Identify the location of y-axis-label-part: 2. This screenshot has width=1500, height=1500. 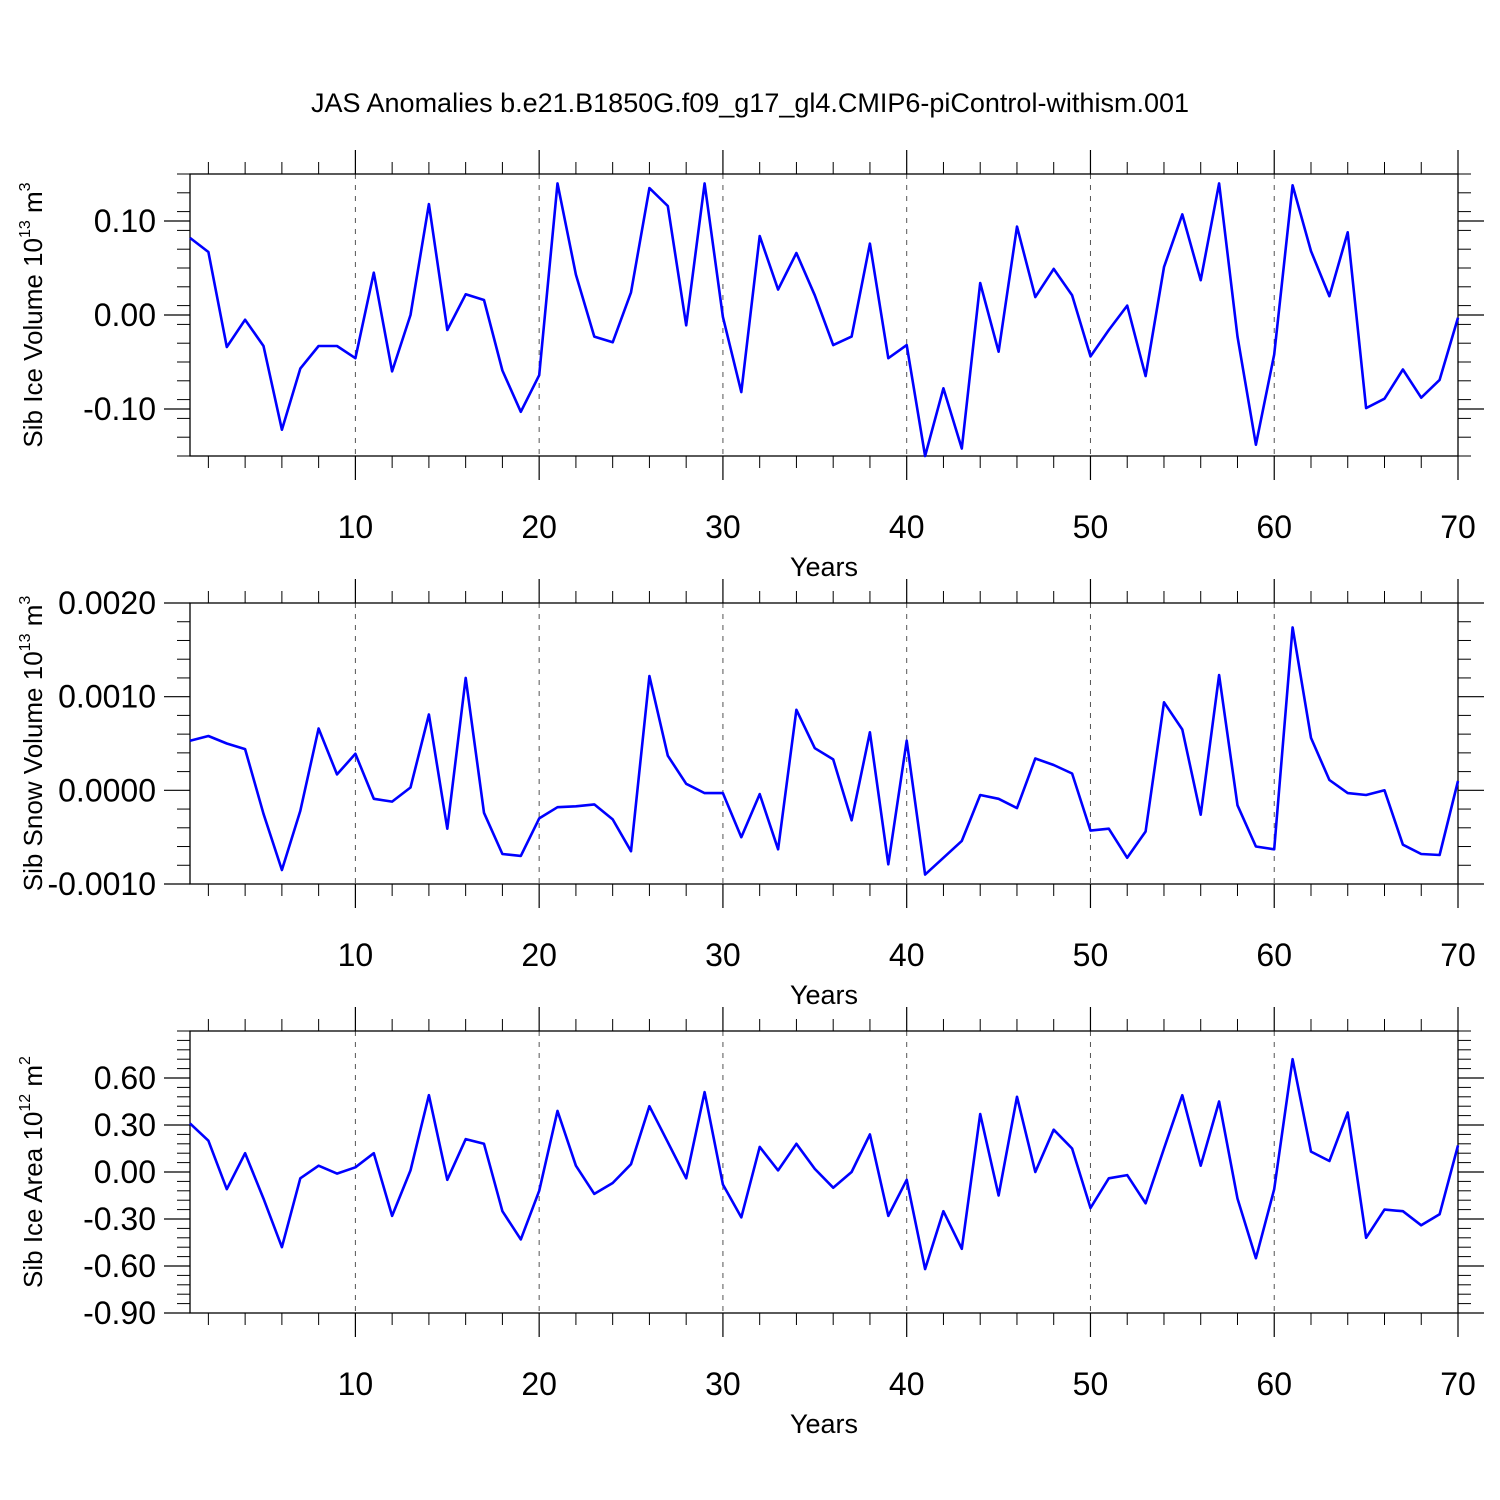
(25, 1060).